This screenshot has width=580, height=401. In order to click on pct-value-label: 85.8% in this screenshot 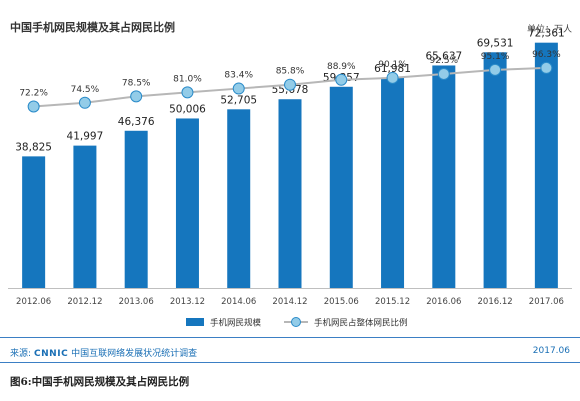, I will do `click(290, 72)`.